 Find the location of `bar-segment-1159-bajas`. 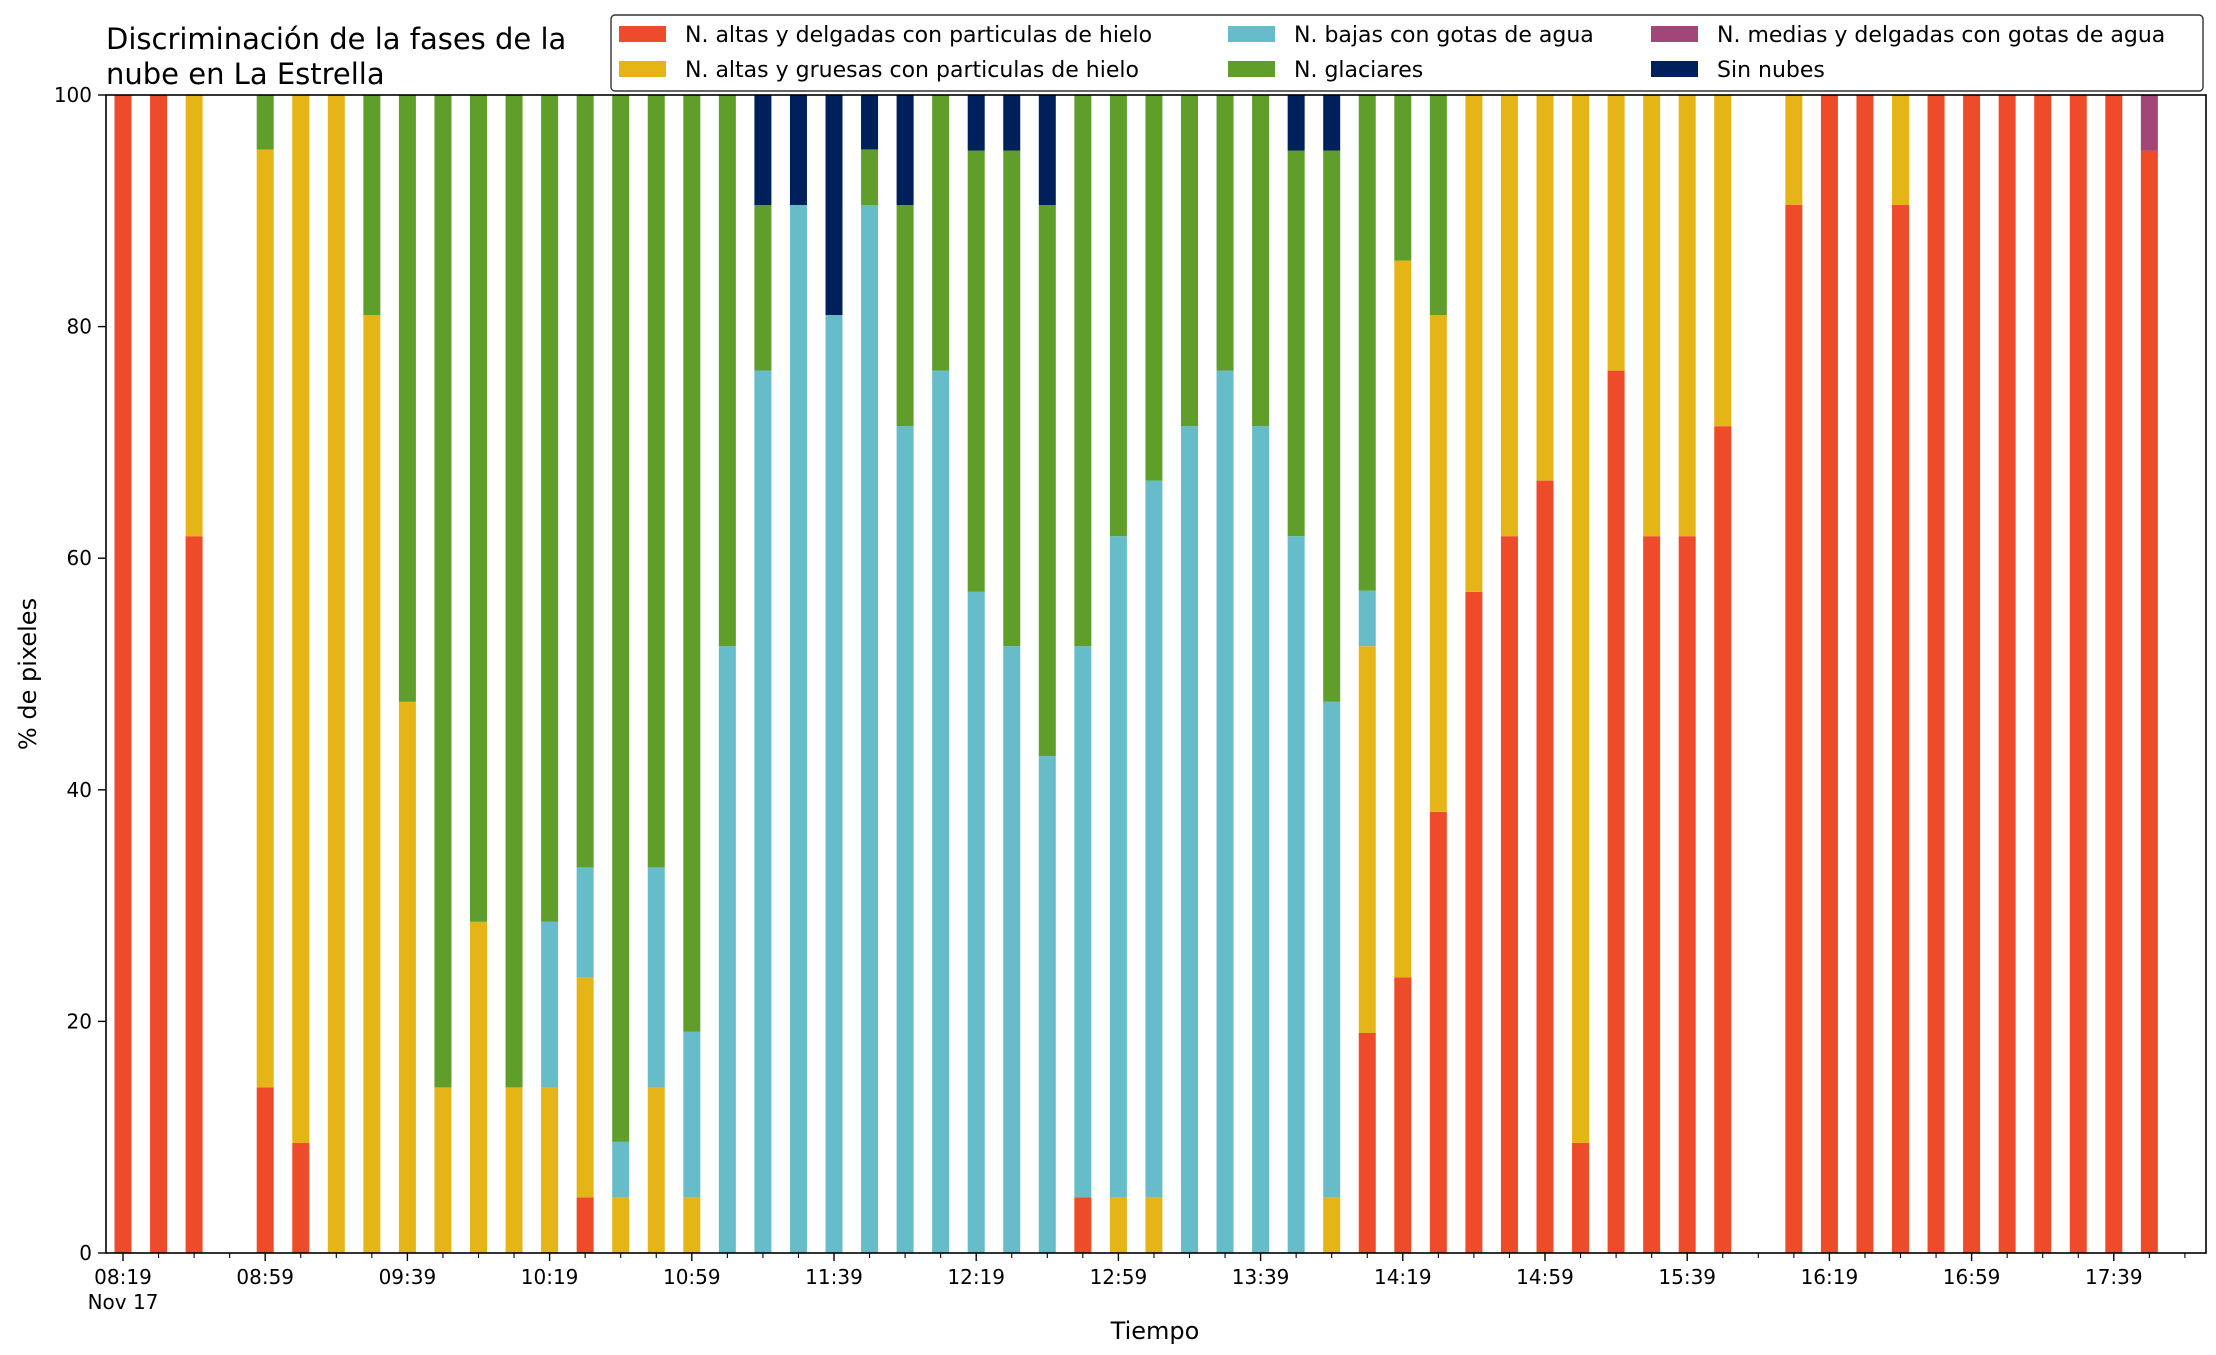

bar-segment-1159-bajas is located at coordinates (905, 839).